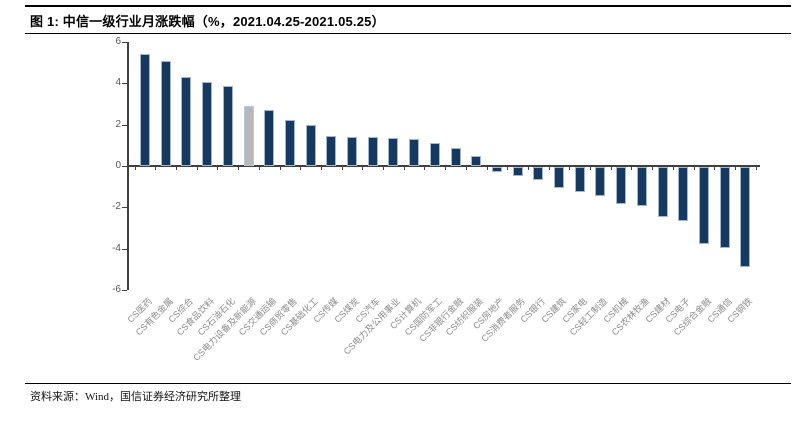  What do you see at coordinates (135, 397) in the screenshot?
I see `source-note: 资料来源：Wind，国信证券经济研究所整理` at bounding box center [135, 397].